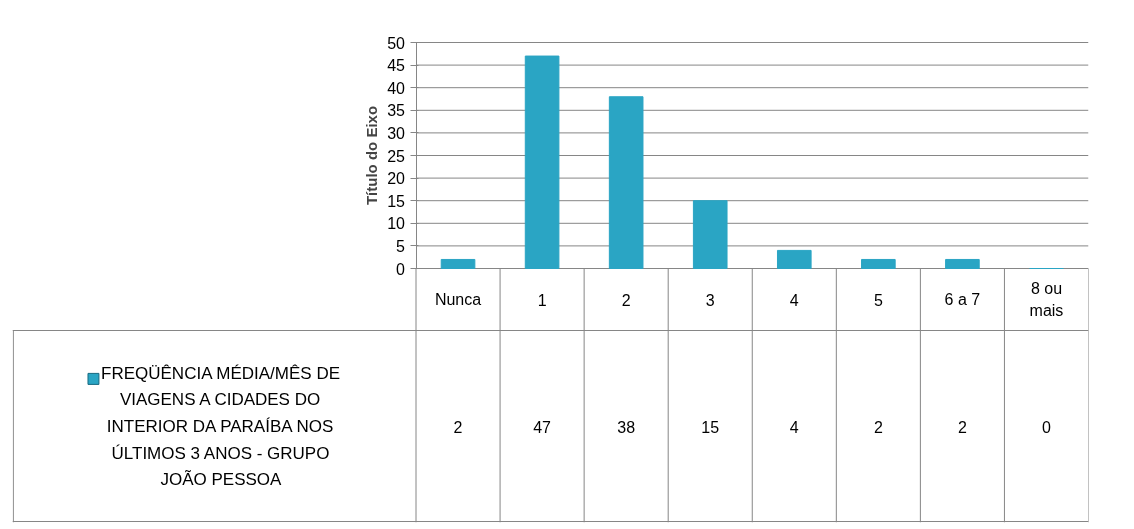  Describe the element at coordinates (794, 300) in the screenshot. I see `x-tick-label: 4` at that location.